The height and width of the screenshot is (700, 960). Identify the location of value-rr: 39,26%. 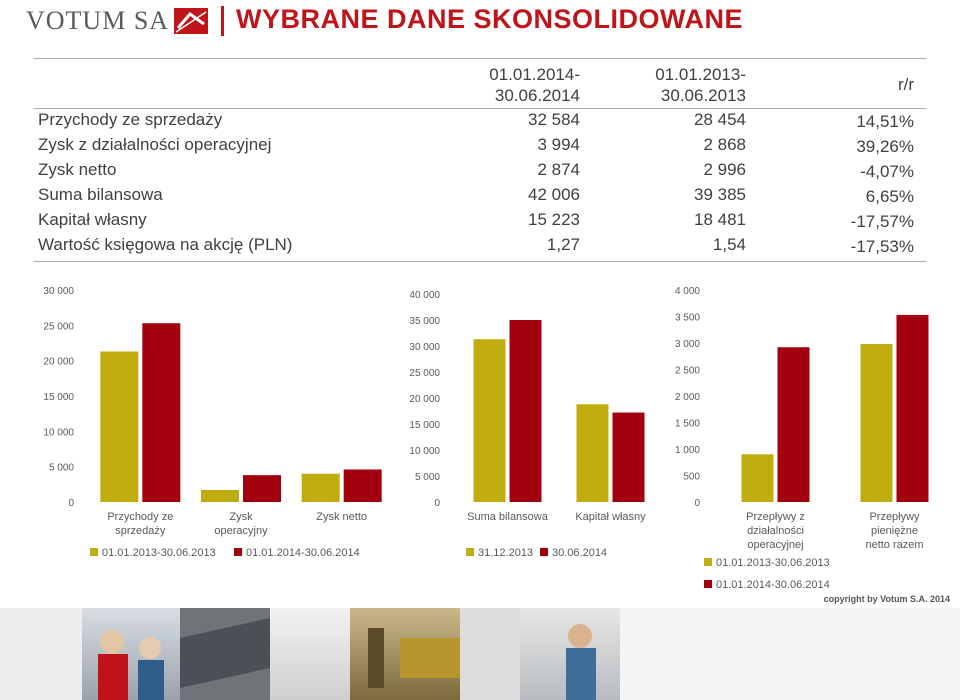
(885, 146).